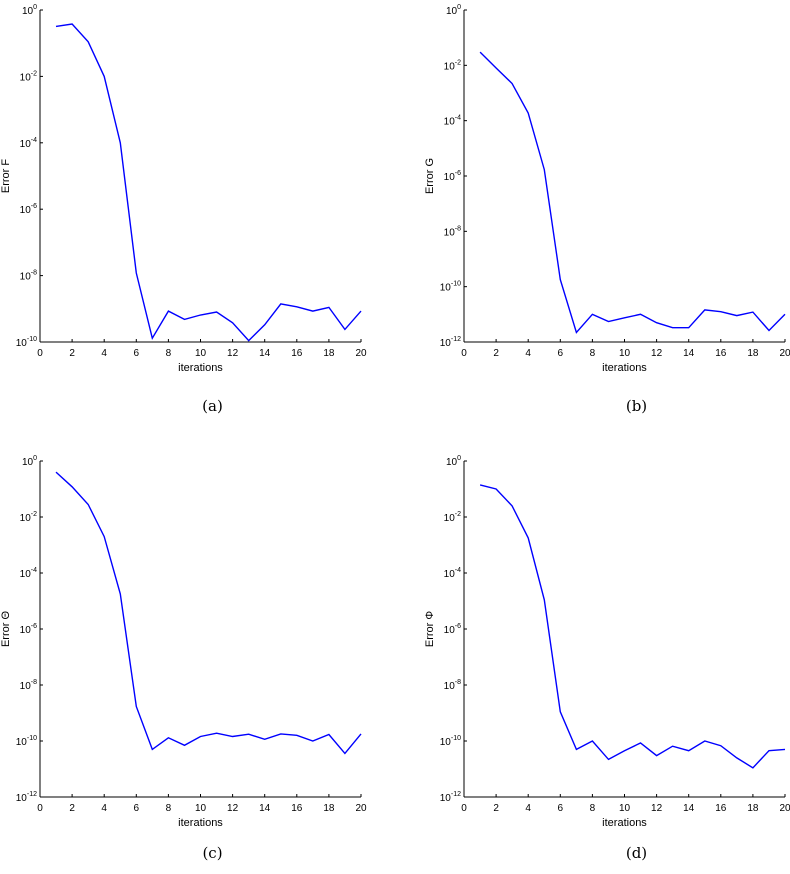 The height and width of the screenshot is (874, 790). I want to click on y-axis-label: Error Φ, so click(430, 629).